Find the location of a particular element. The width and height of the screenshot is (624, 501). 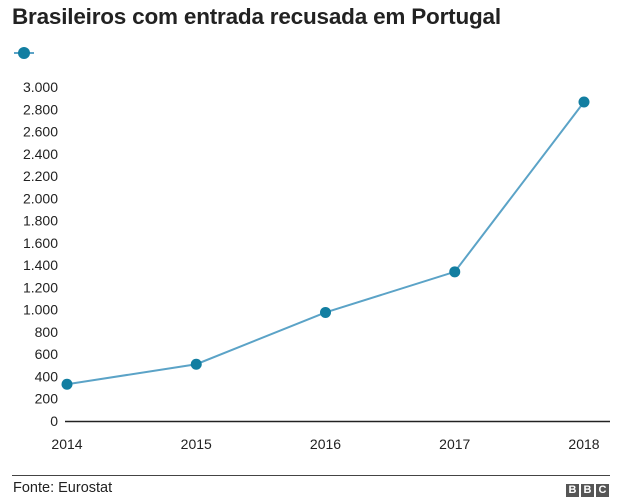

bbc-logo: B B C is located at coordinates (587, 490).